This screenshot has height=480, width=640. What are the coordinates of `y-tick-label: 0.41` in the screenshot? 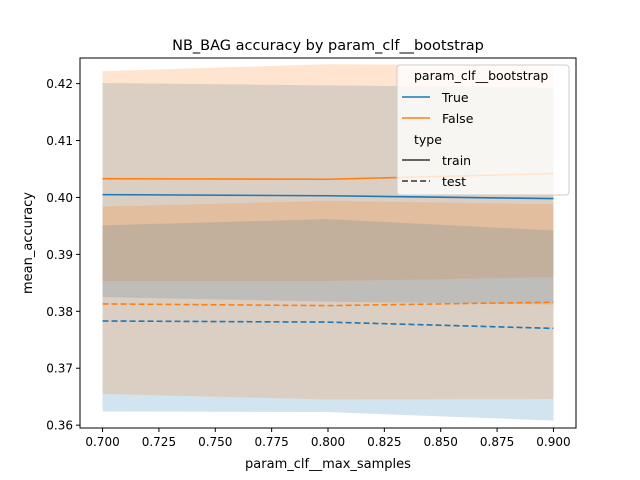 It's located at (59, 141).